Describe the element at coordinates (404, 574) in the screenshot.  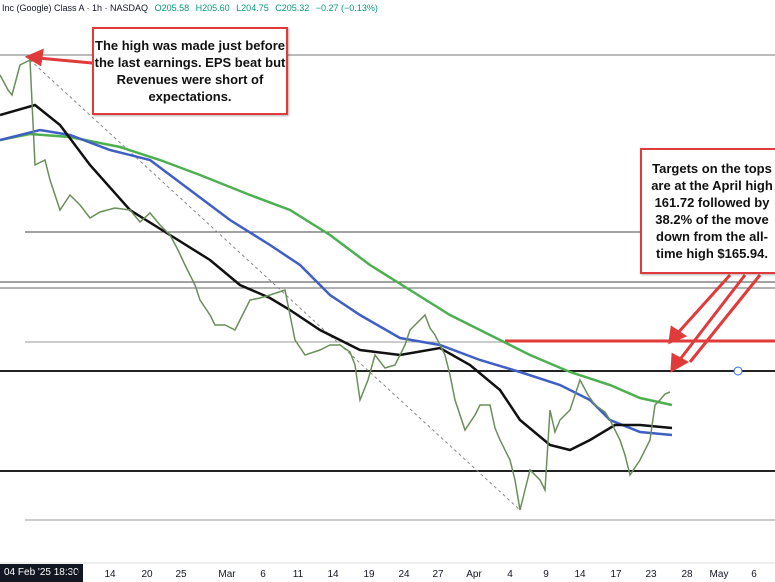
I see `time-label: 24` at that location.